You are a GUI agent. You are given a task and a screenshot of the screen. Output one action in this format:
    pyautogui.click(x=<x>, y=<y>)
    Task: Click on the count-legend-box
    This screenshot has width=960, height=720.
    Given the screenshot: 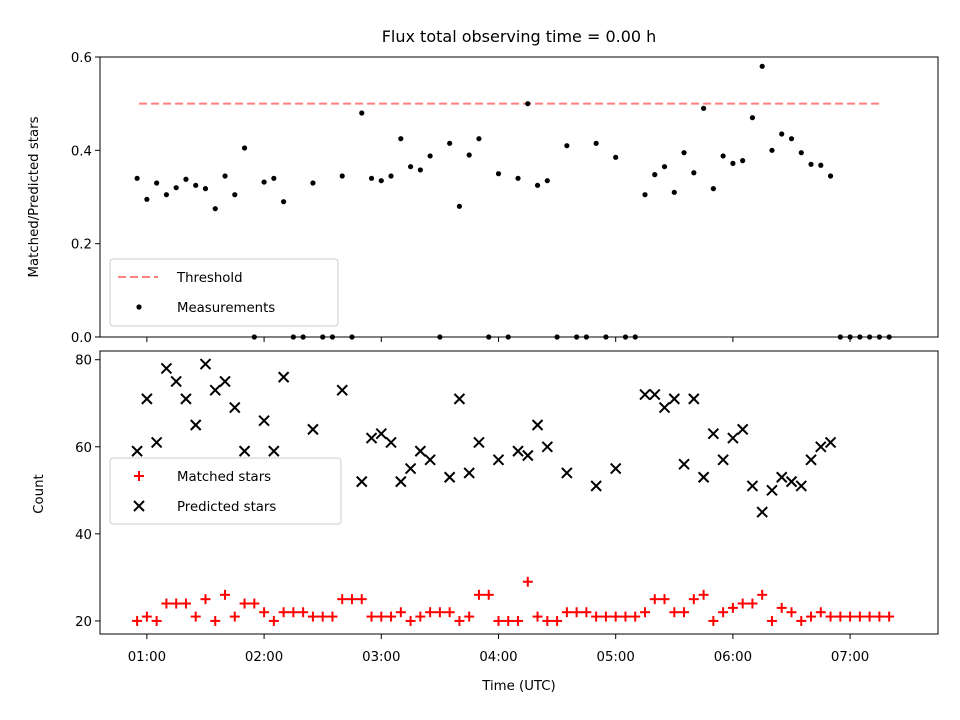 What is the action you would take?
    pyautogui.click(x=225, y=491)
    